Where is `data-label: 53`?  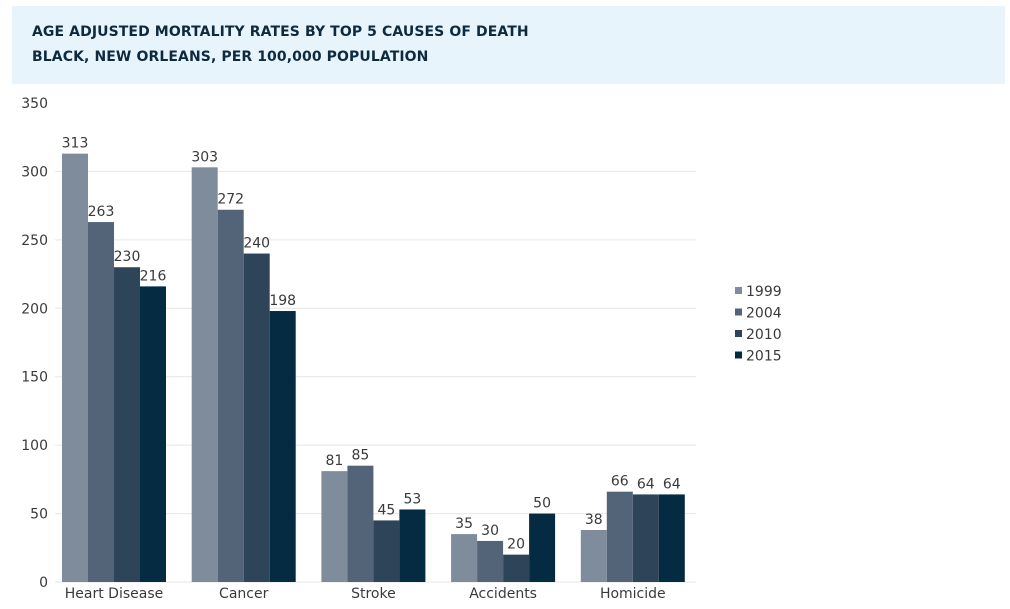
data-label: 53 is located at coordinates (412, 499).